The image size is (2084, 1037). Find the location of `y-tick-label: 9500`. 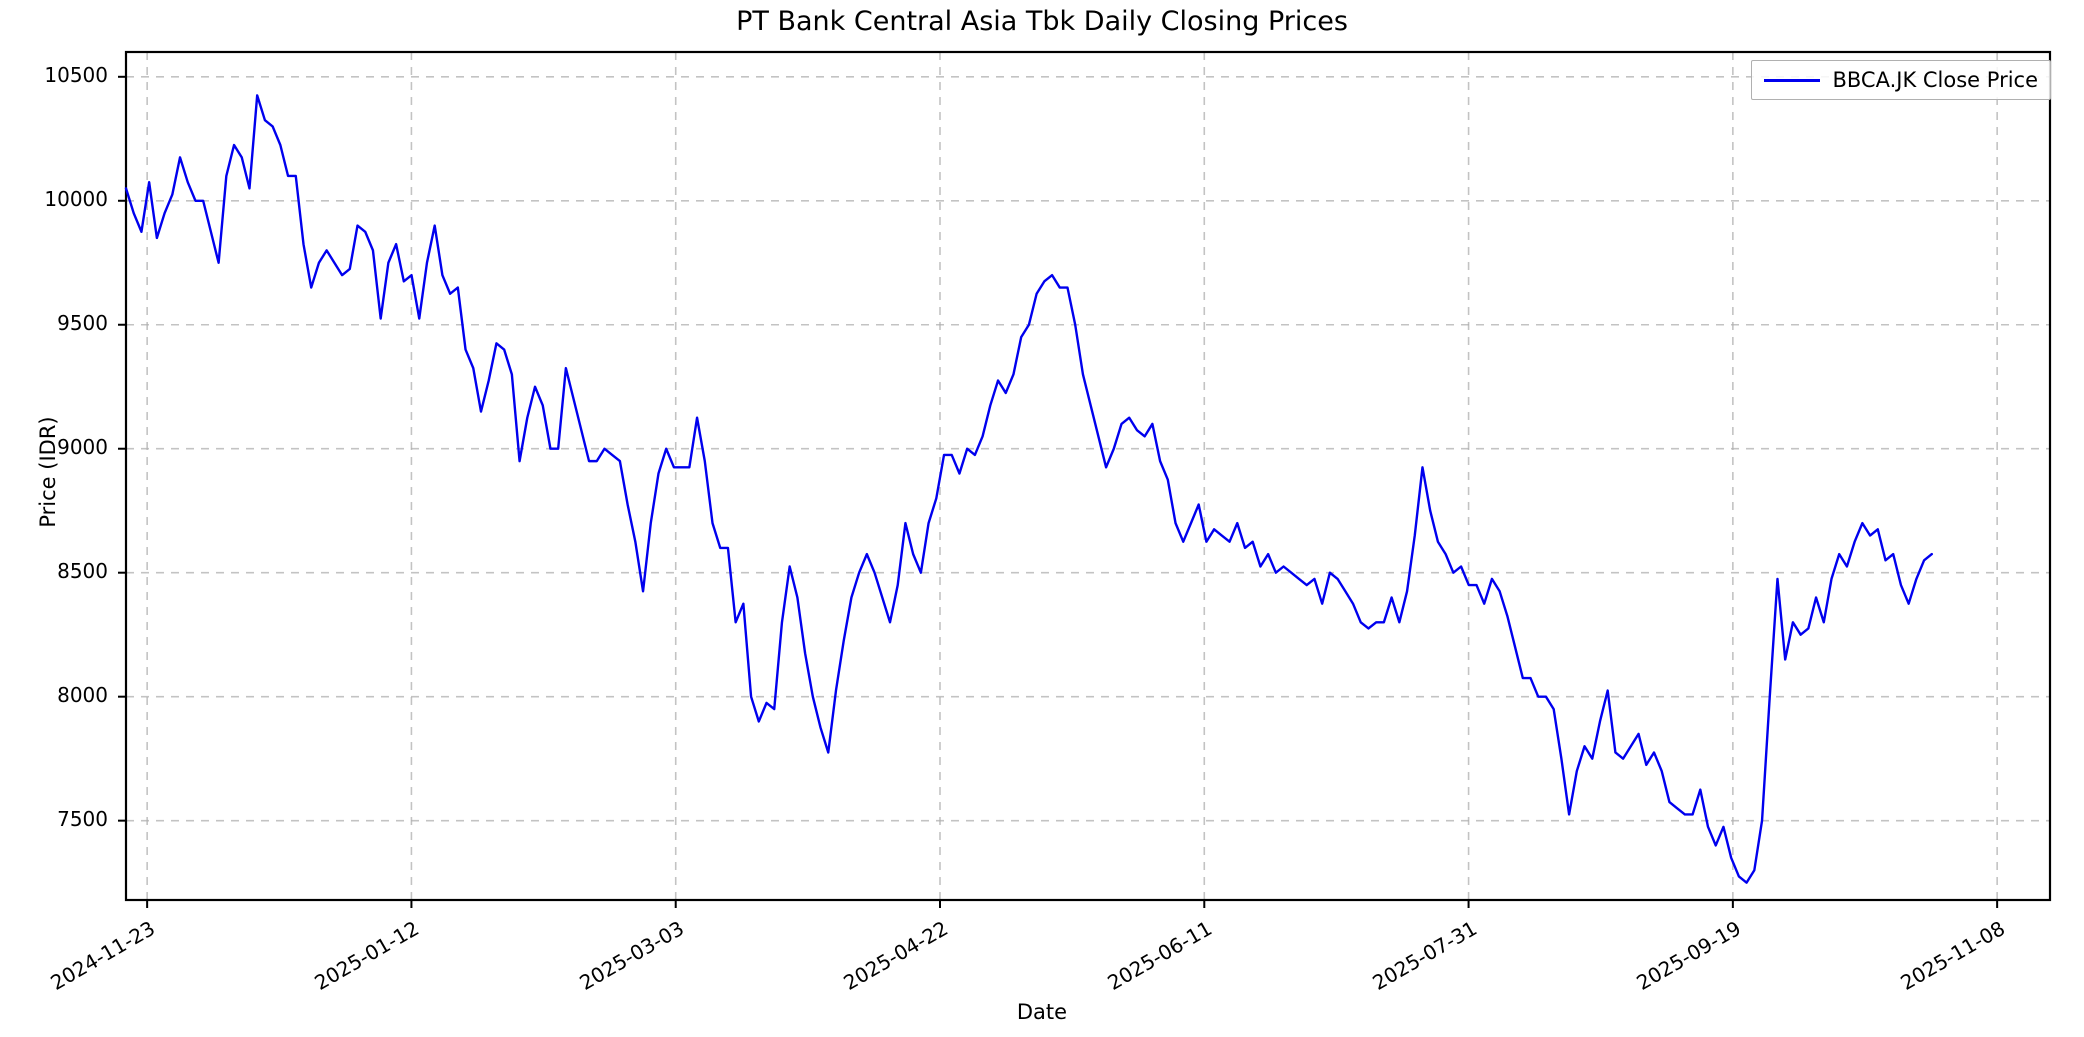

y-tick-label: 9500 is located at coordinates (82, 322).